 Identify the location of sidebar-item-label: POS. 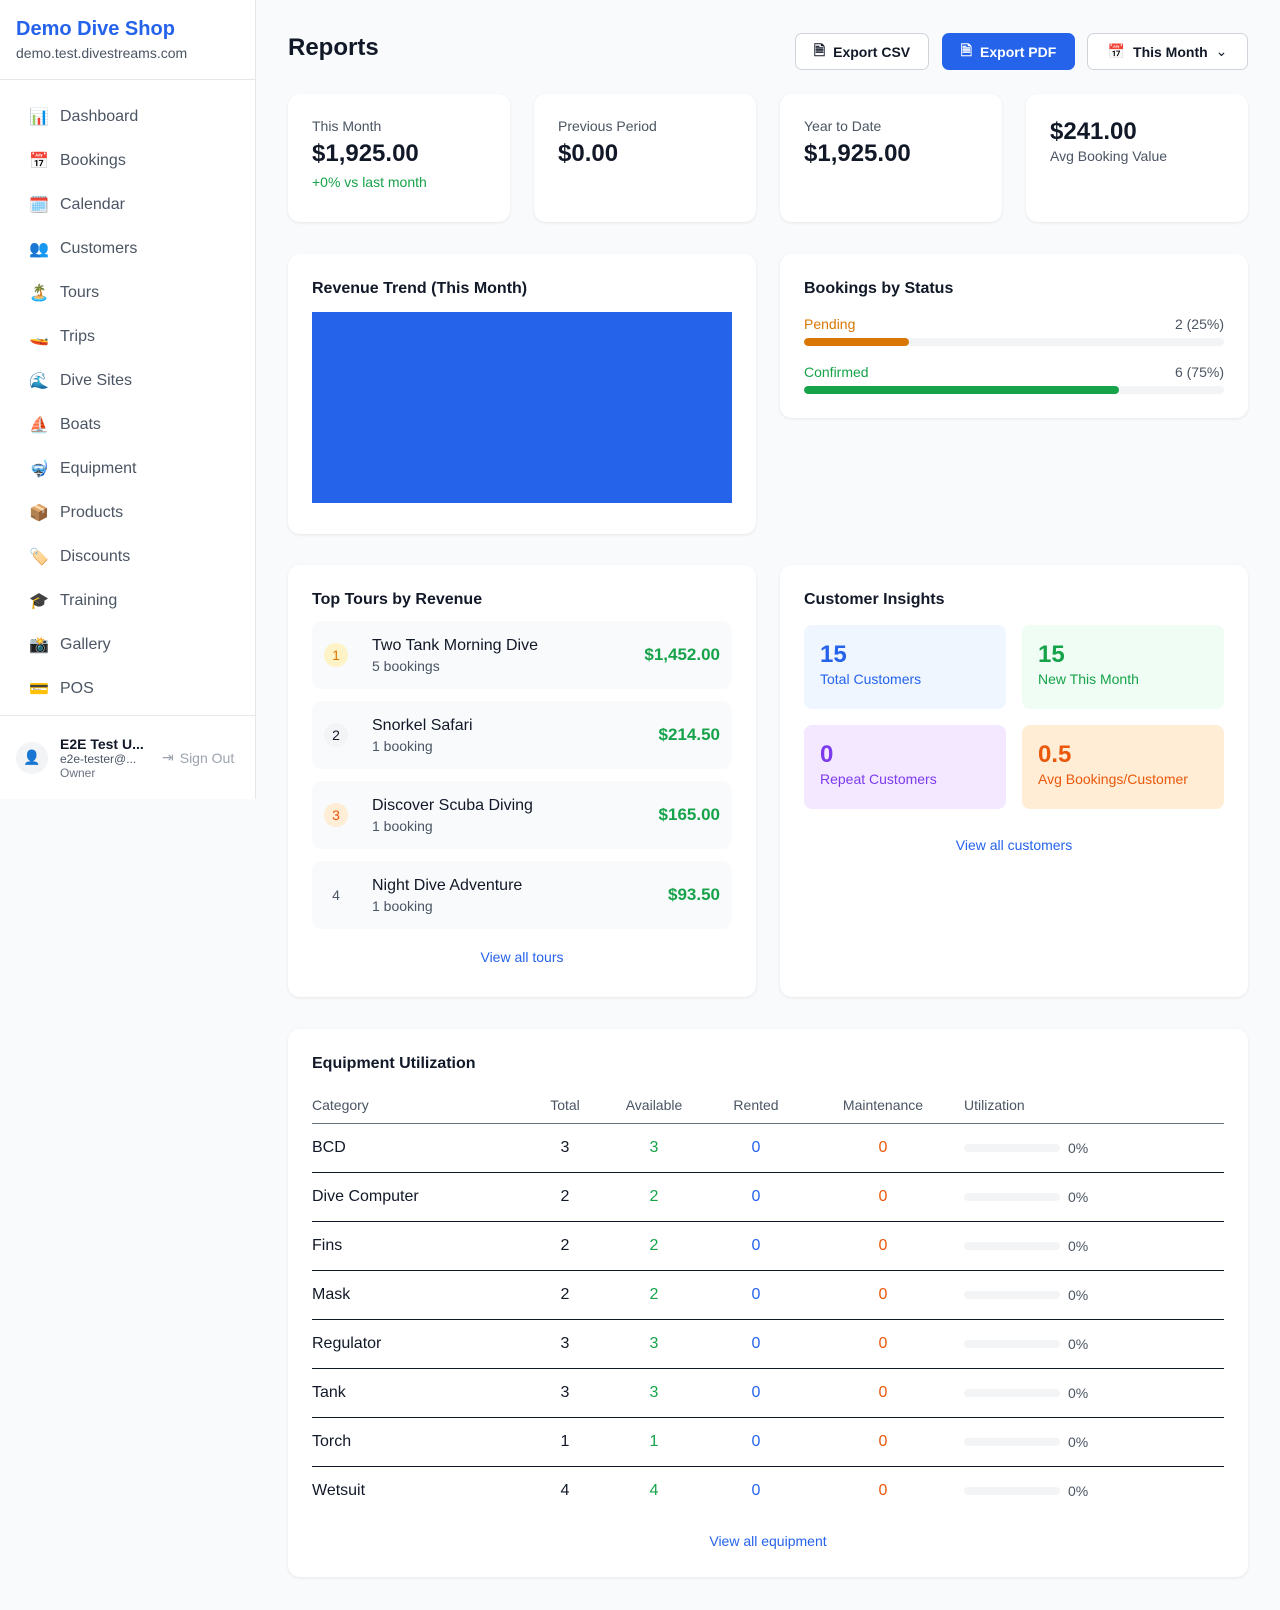
(77, 688).